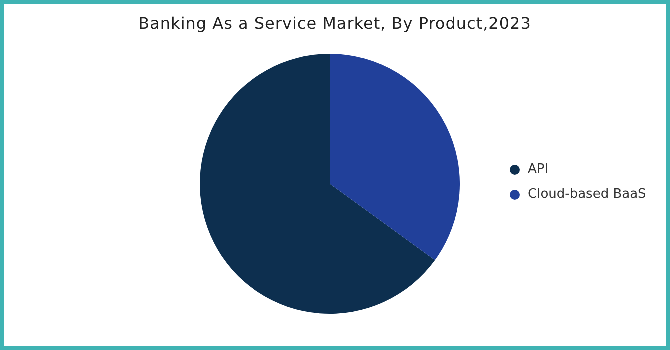 The height and width of the screenshot is (350, 670). Describe the element at coordinates (335, 23) in the screenshot. I see `chart-title: Banking As a Service Market, By Product,2023` at that location.